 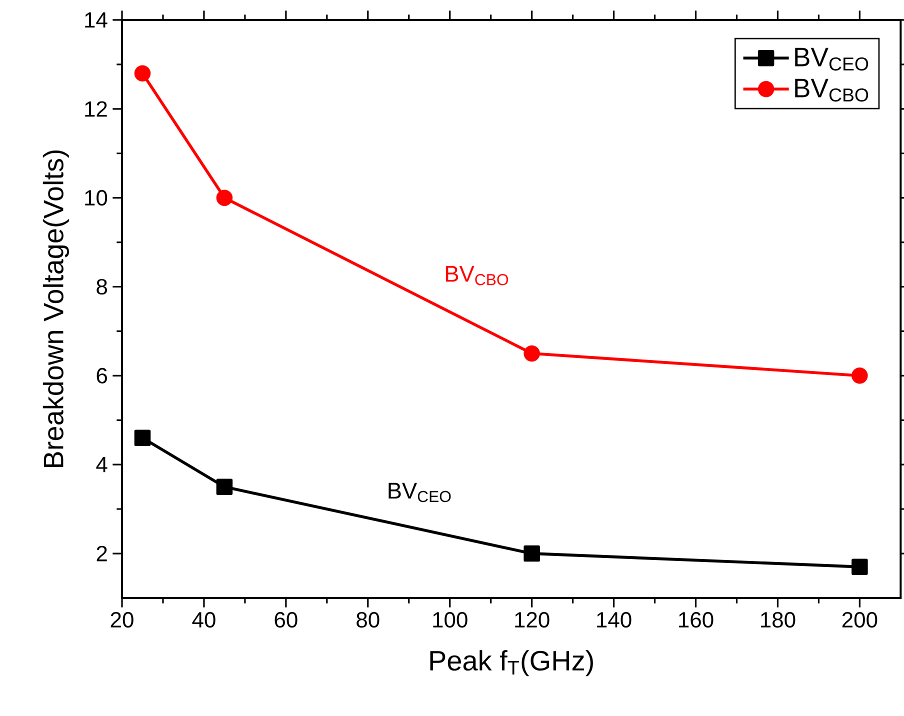 I want to click on legend-label: BV$_{CEO}$, so click(x=831, y=59).